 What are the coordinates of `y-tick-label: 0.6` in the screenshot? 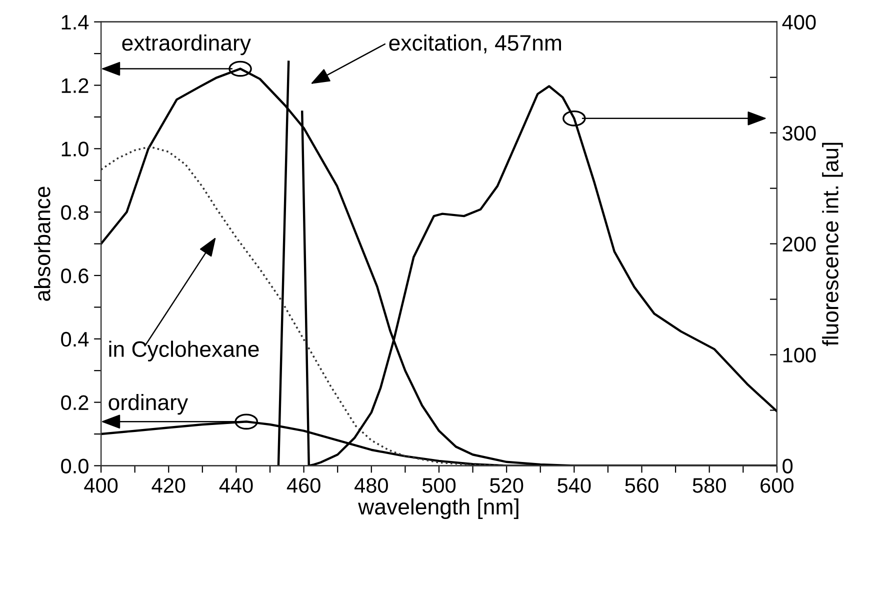 It's located at (74, 276).